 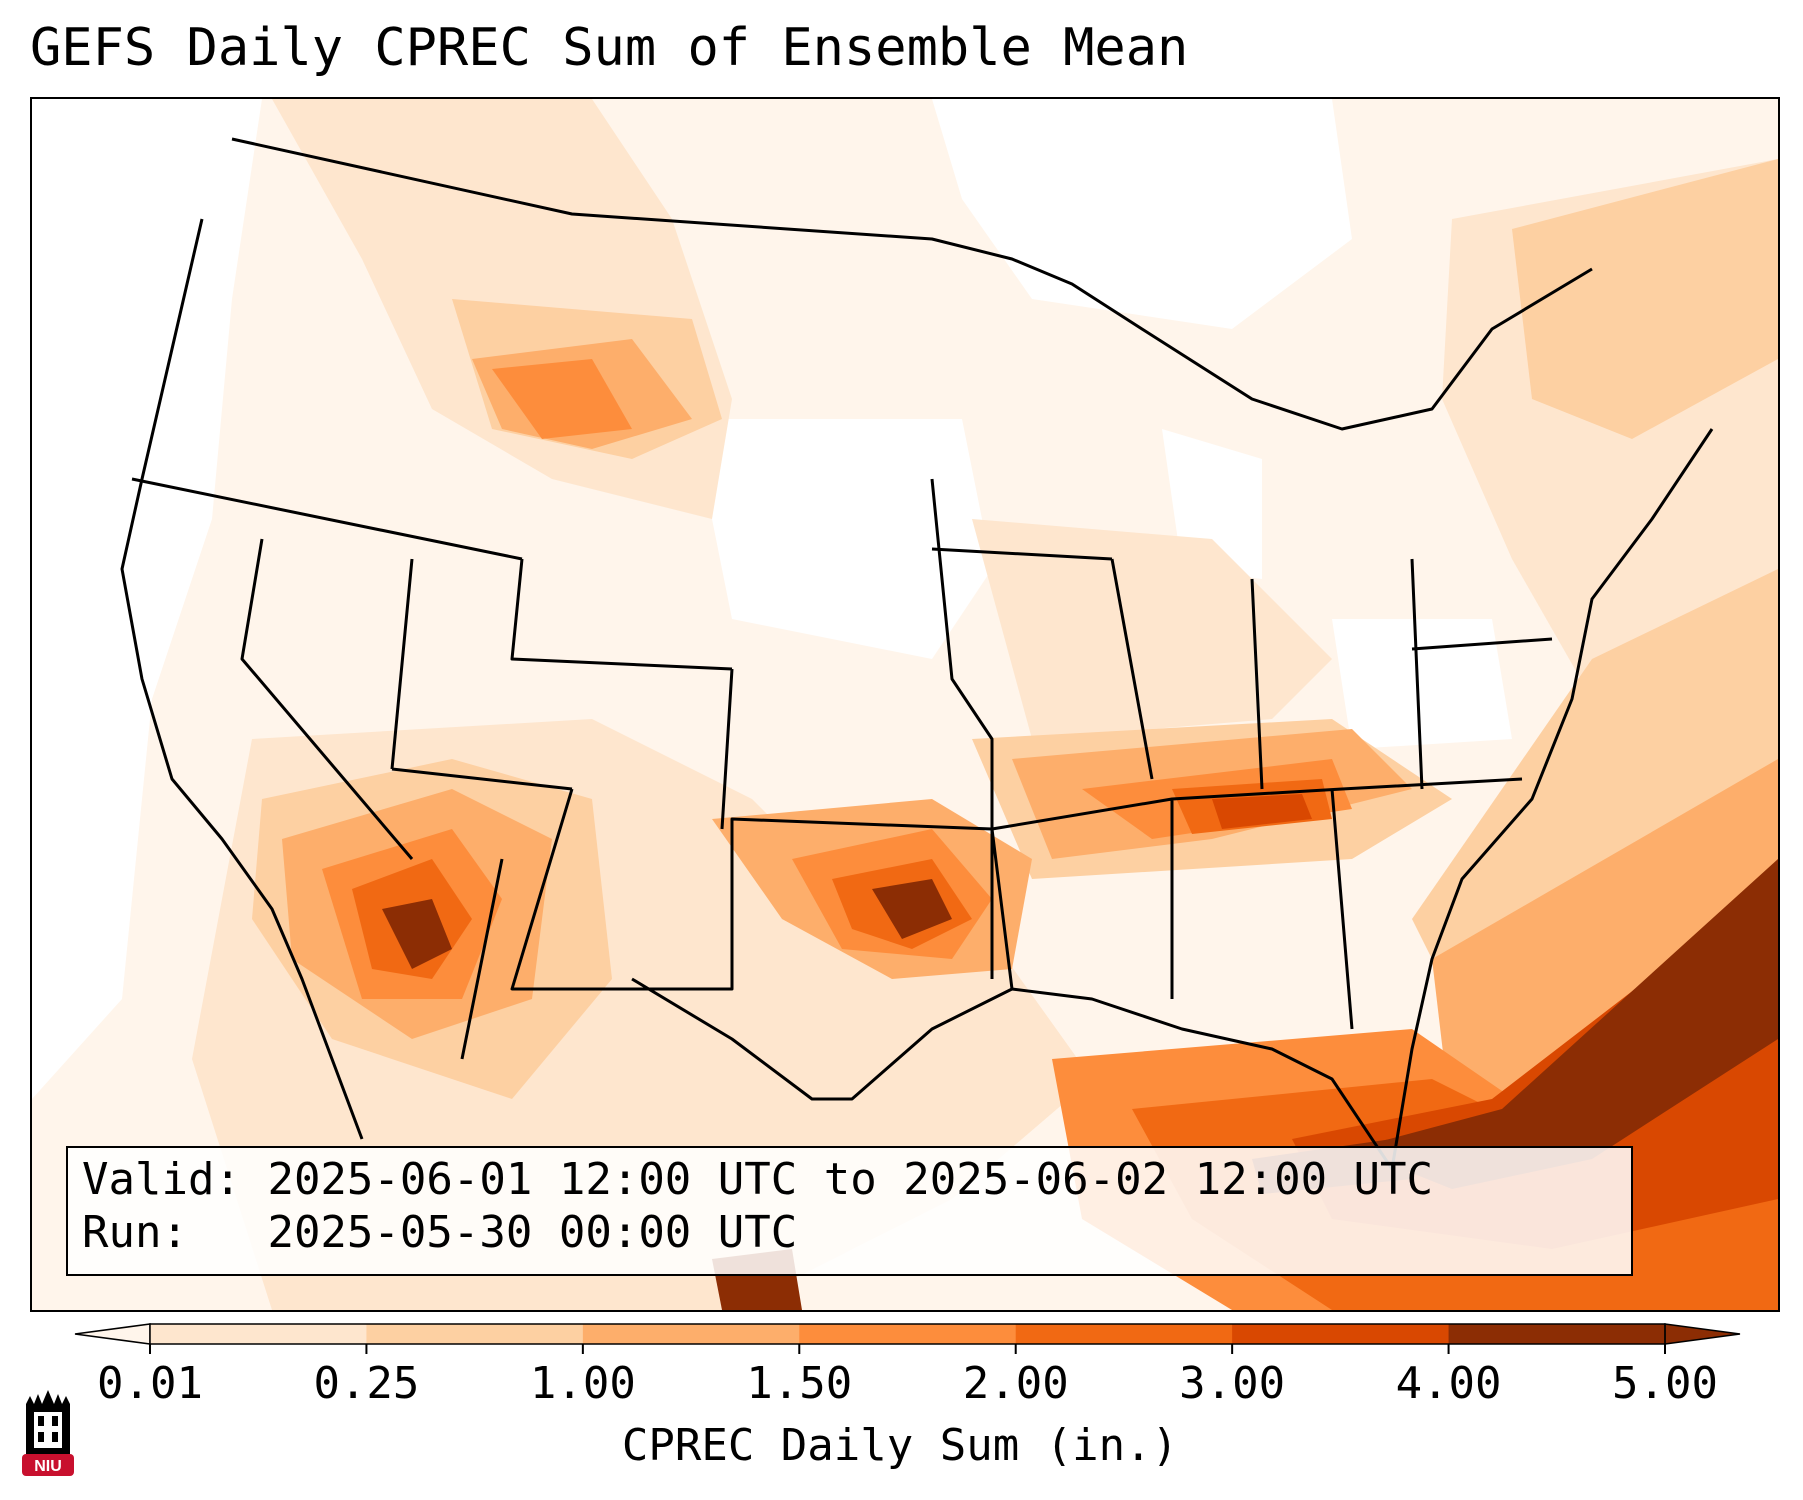 I want to click on colorbar-label: CPREC Daily Sum (in.), so click(x=900, y=1445).